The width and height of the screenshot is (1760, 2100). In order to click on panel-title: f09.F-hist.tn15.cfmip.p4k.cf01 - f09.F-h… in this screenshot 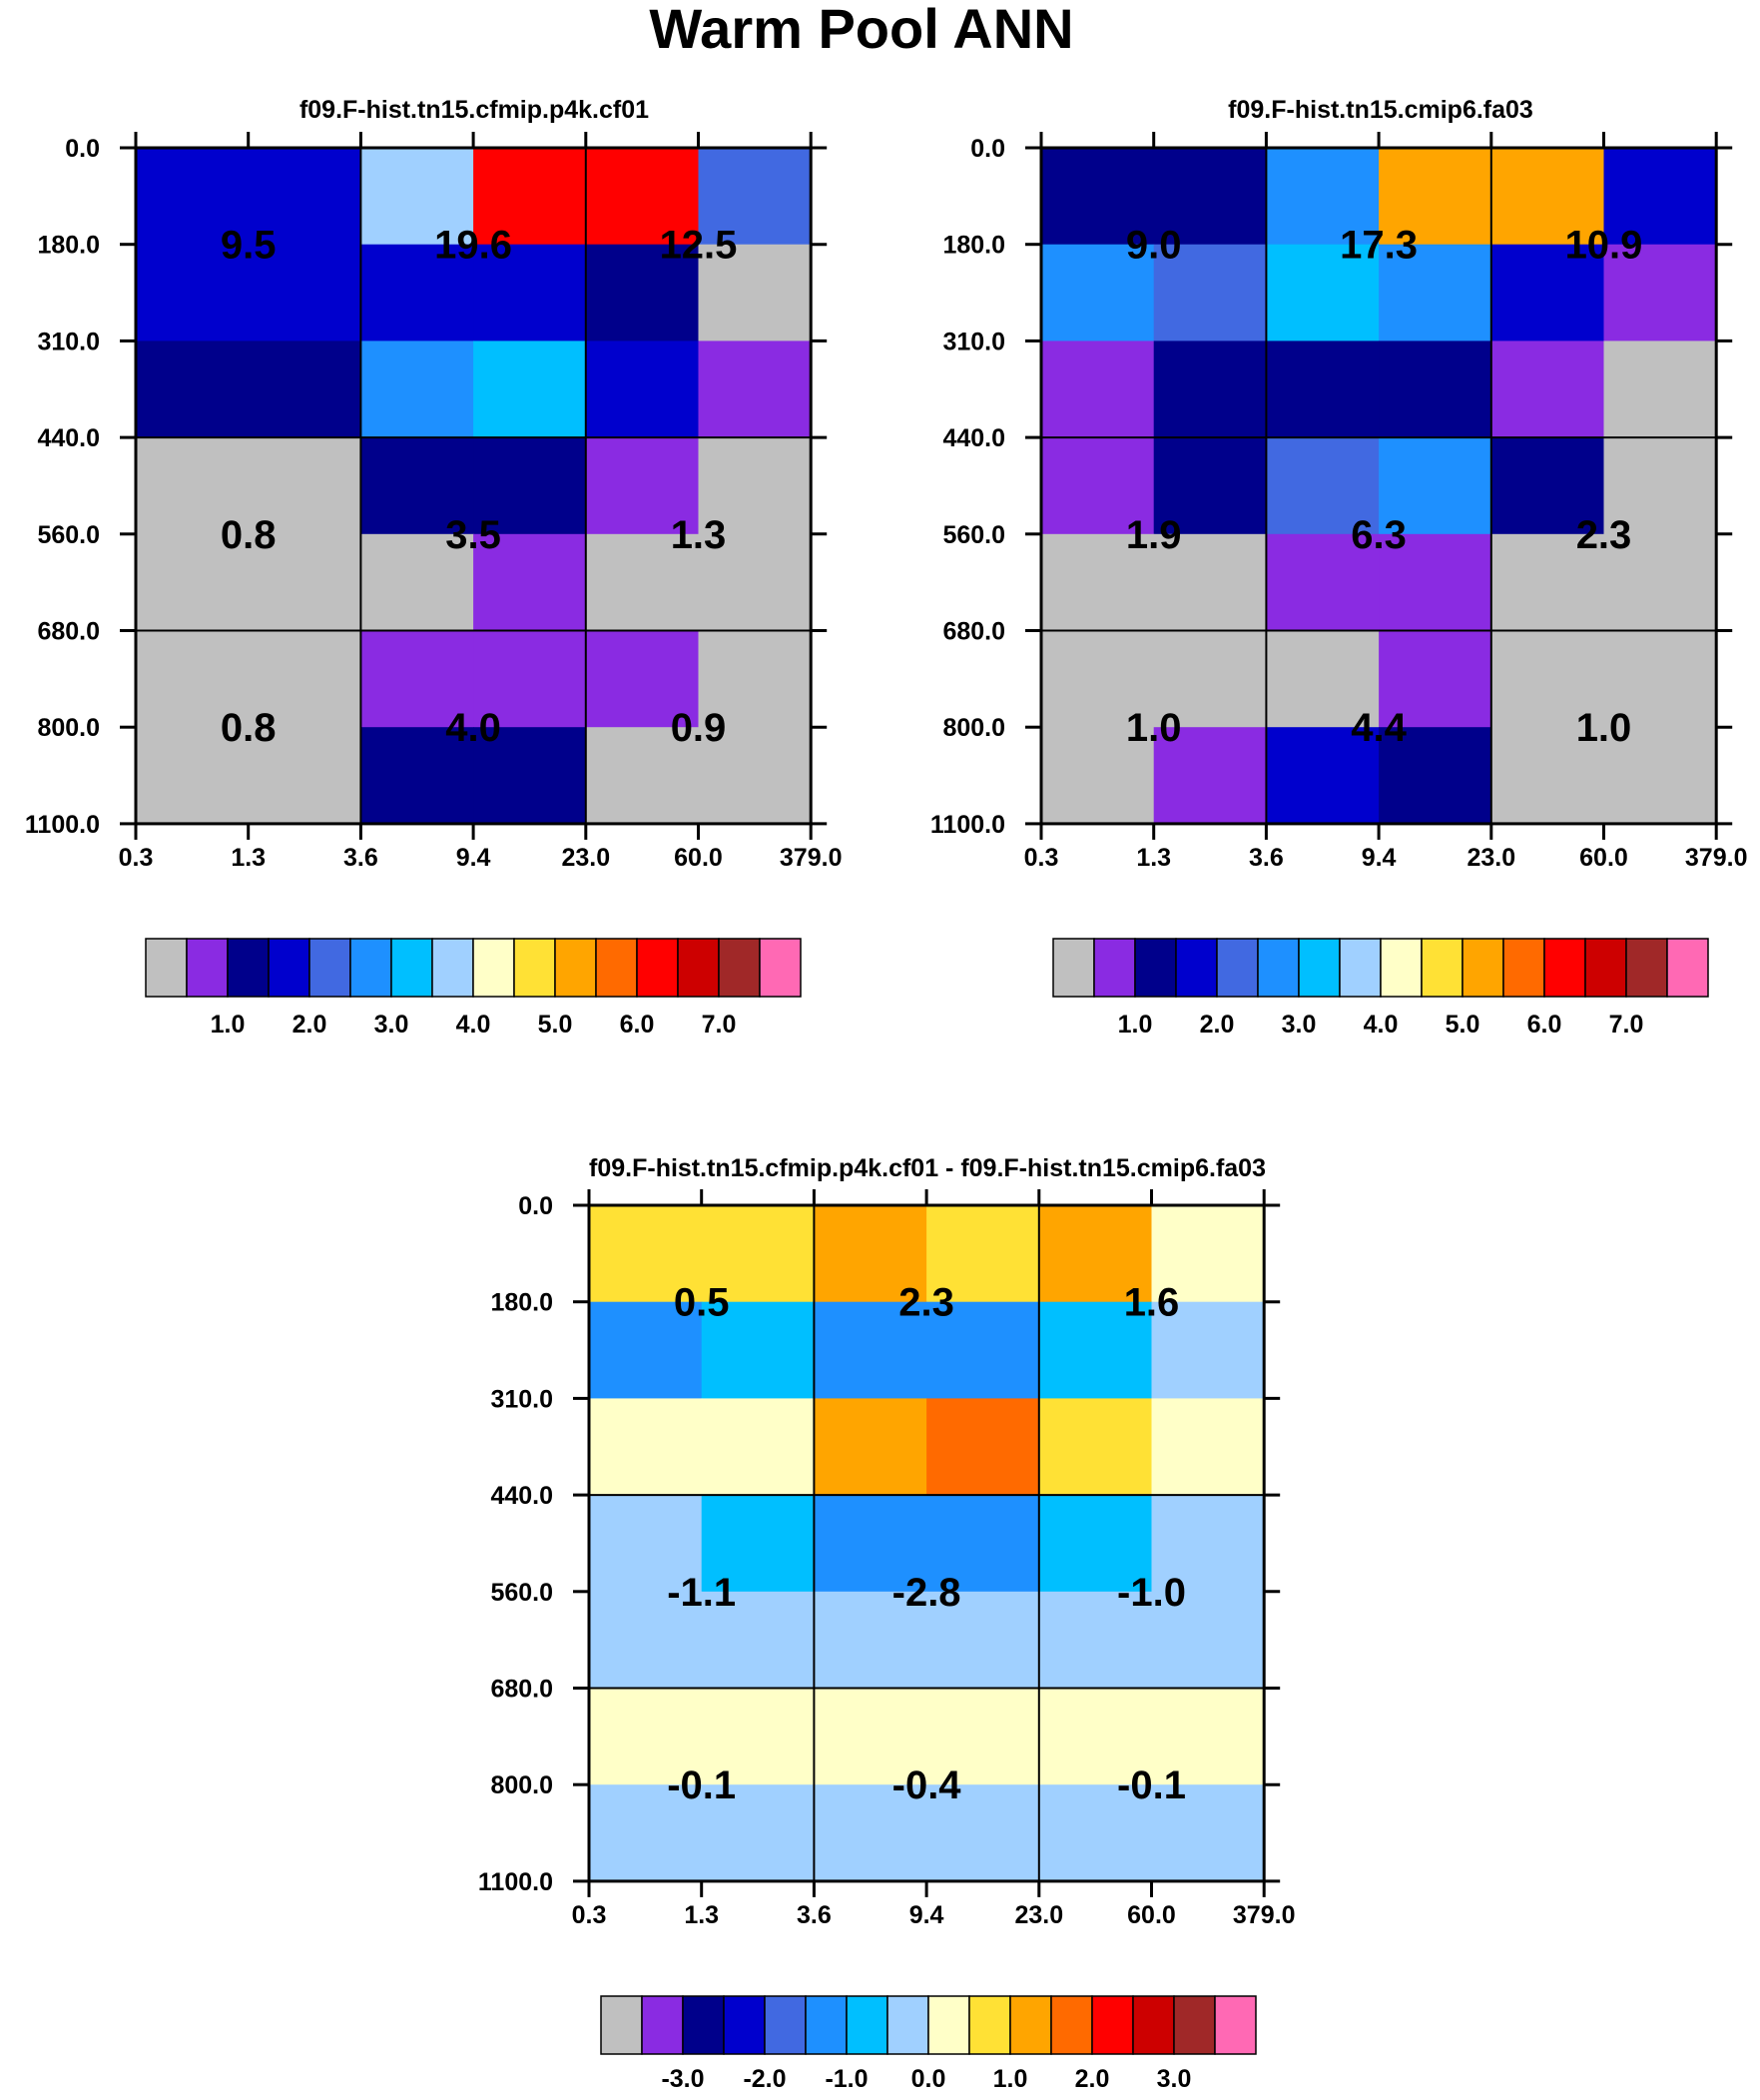, I will do `click(927, 1168)`.